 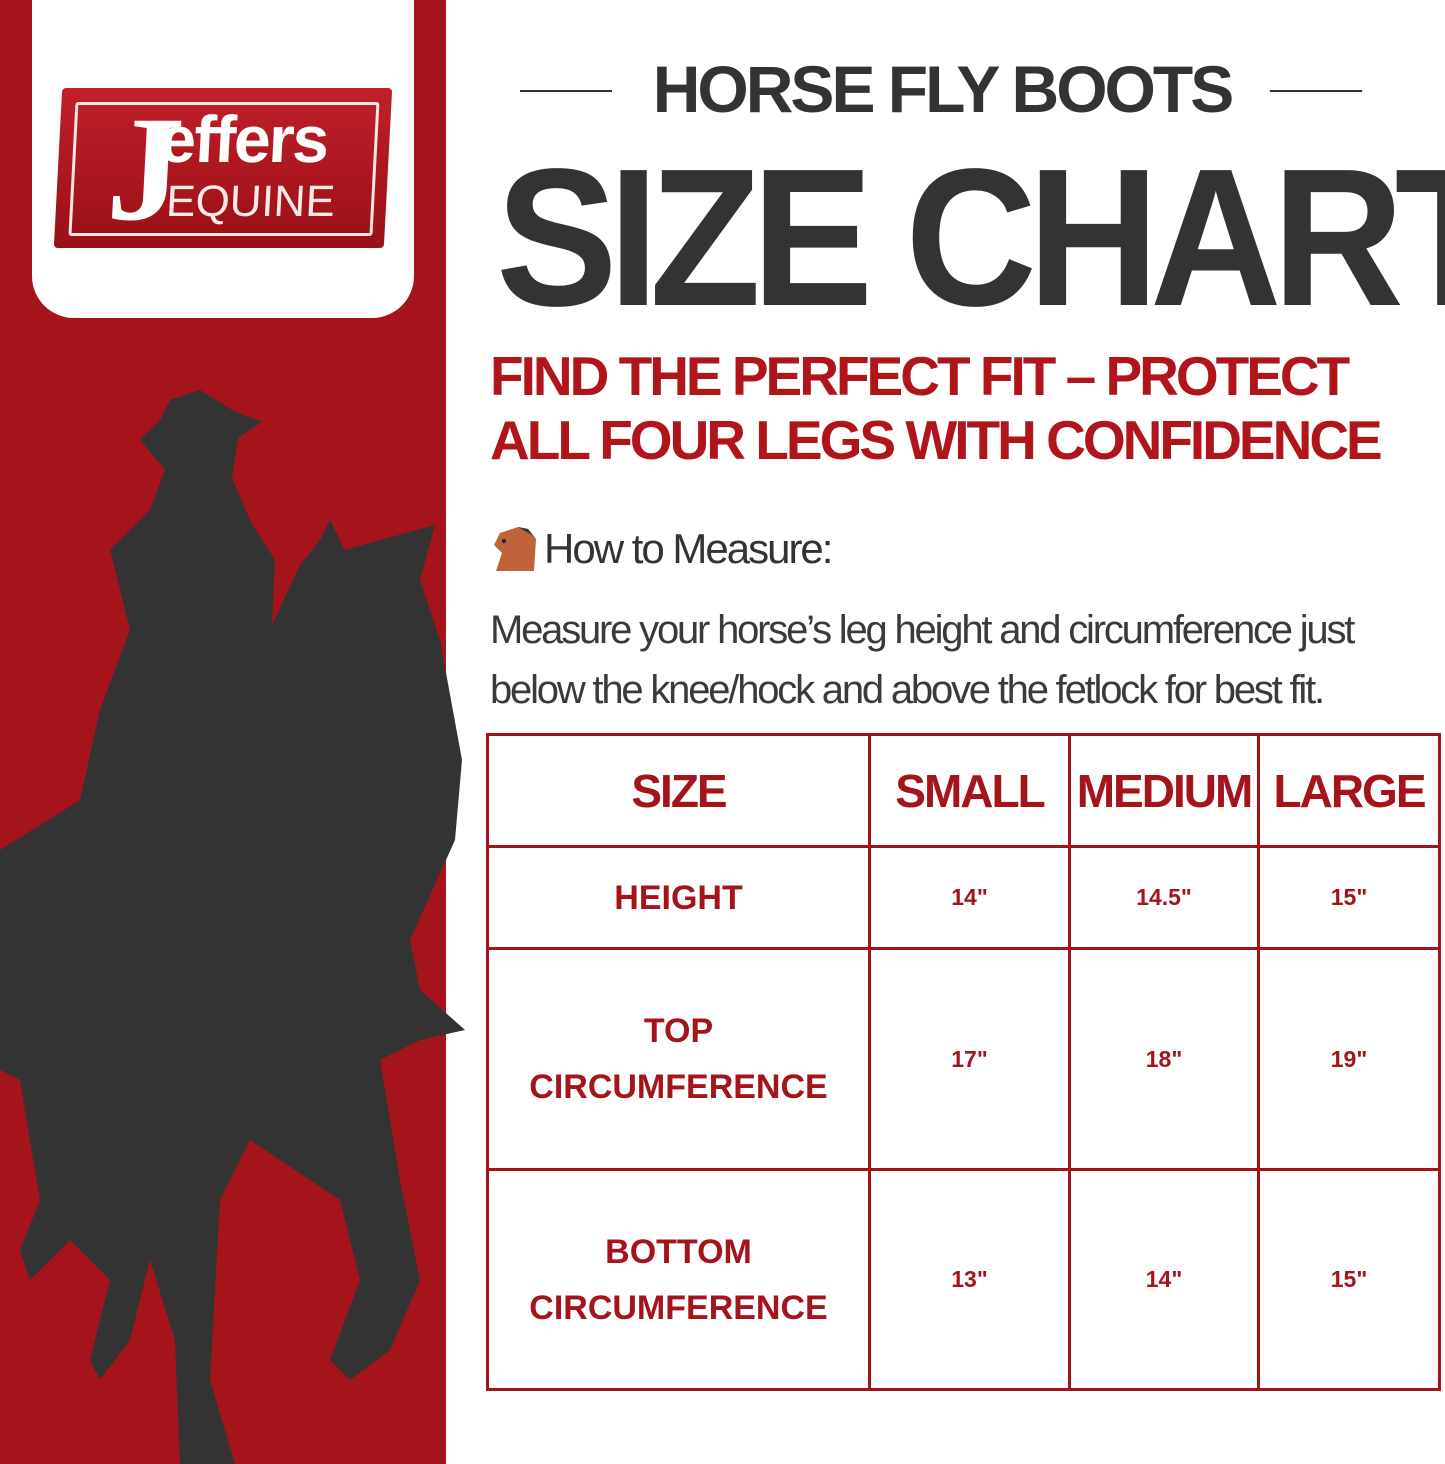 What do you see at coordinates (969, 1279) in the screenshot?
I see `cell: 13"` at bounding box center [969, 1279].